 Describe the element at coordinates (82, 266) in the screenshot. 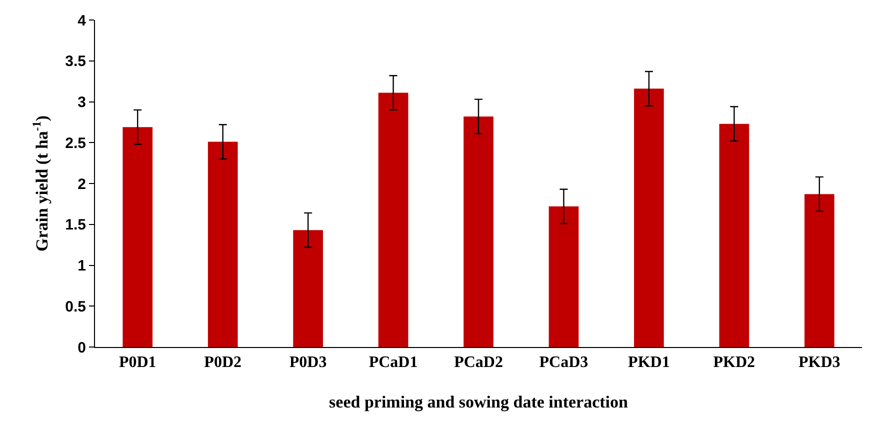

I see `y-tick-label: 1` at that location.